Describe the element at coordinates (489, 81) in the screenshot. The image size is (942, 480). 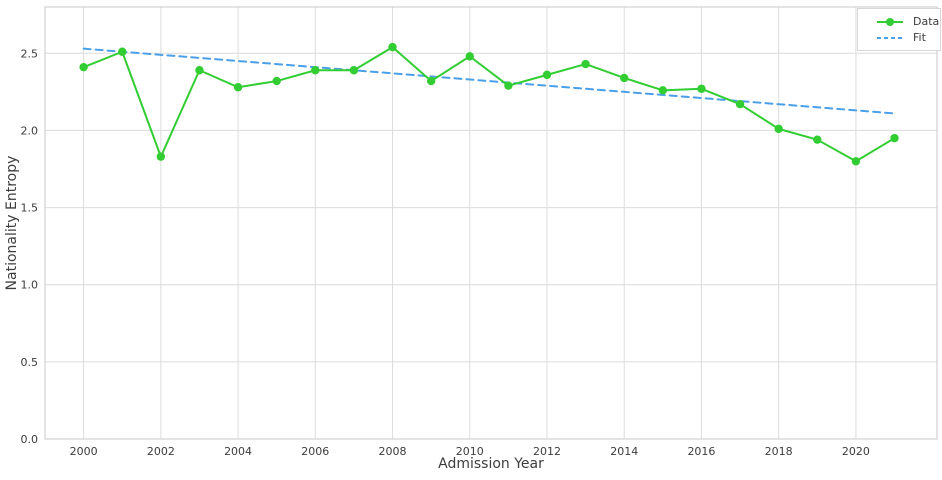
I see `fit-line` at that location.